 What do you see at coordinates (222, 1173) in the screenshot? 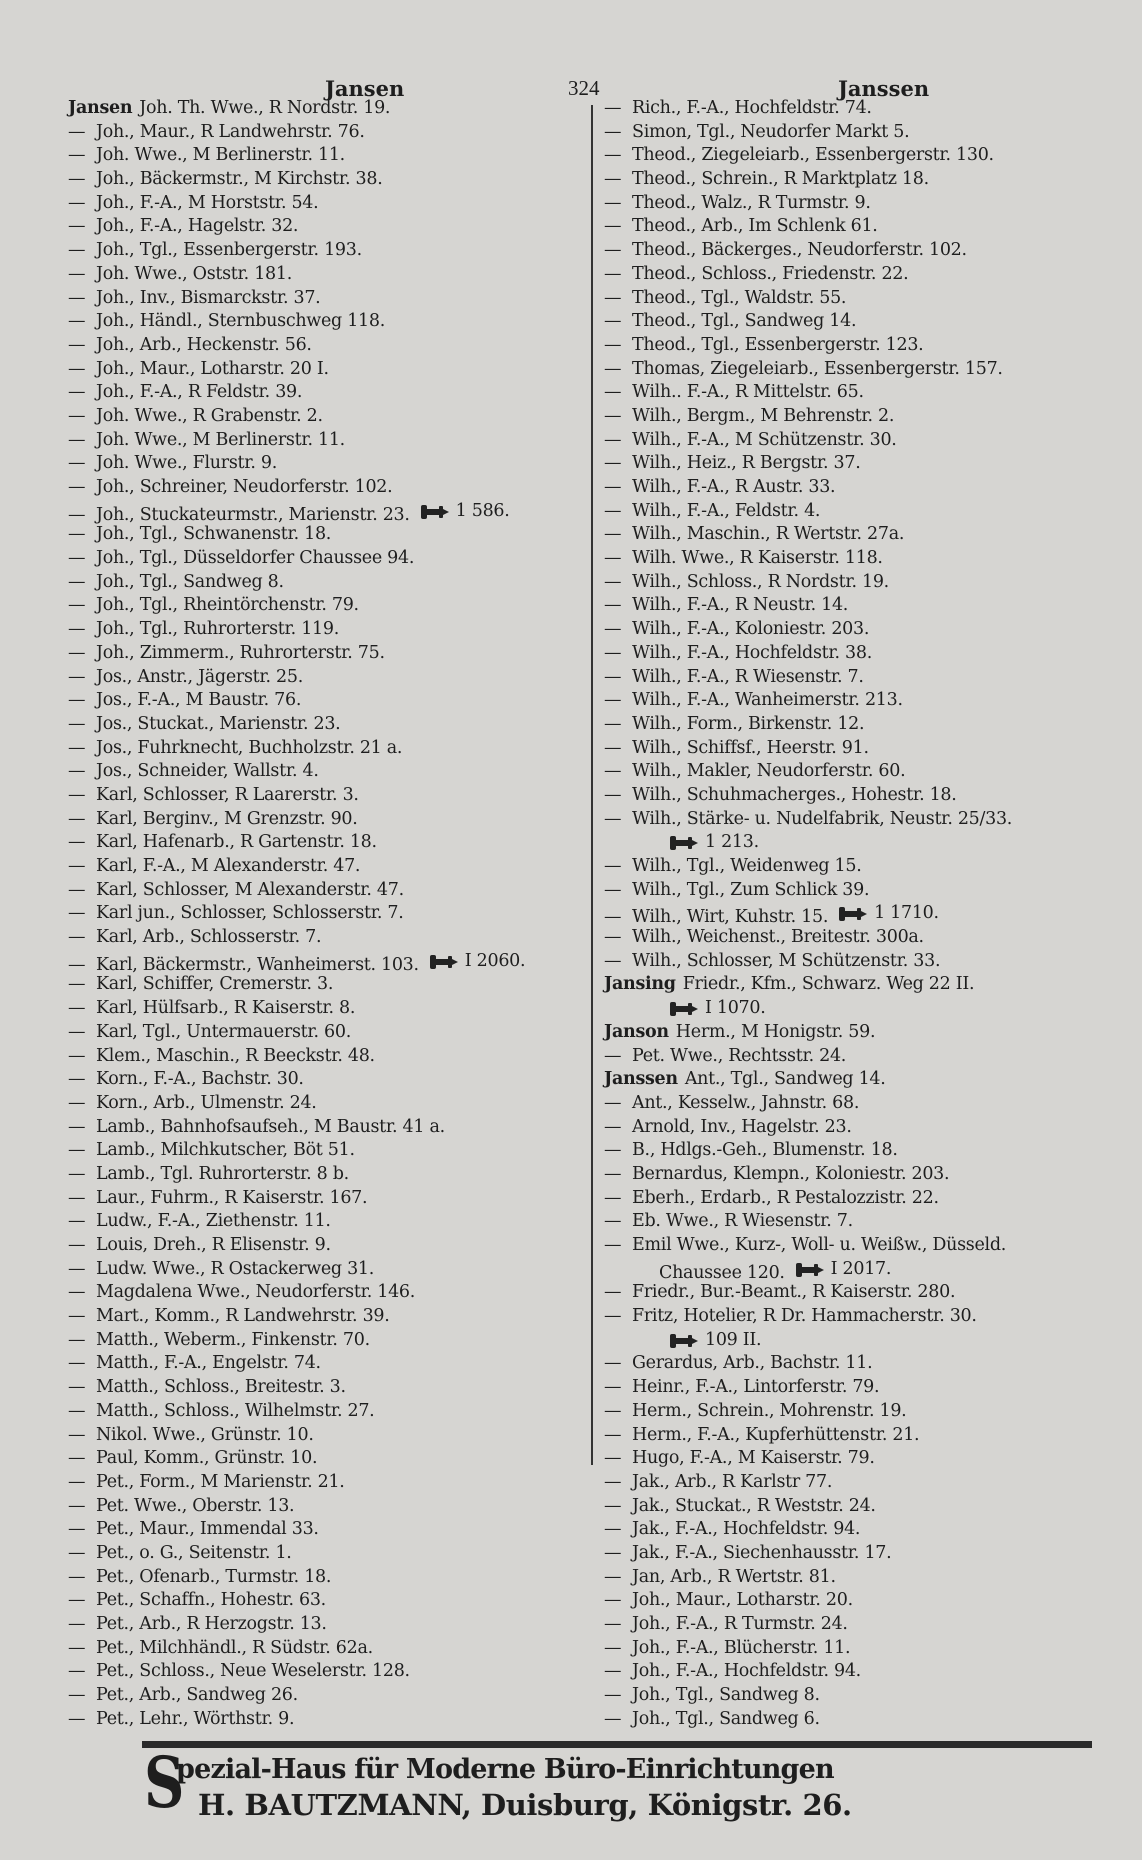
I see `entry-text: Lamb., Tgl. Ruhrorterstr. 8 b.` at bounding box center [222, 1173].